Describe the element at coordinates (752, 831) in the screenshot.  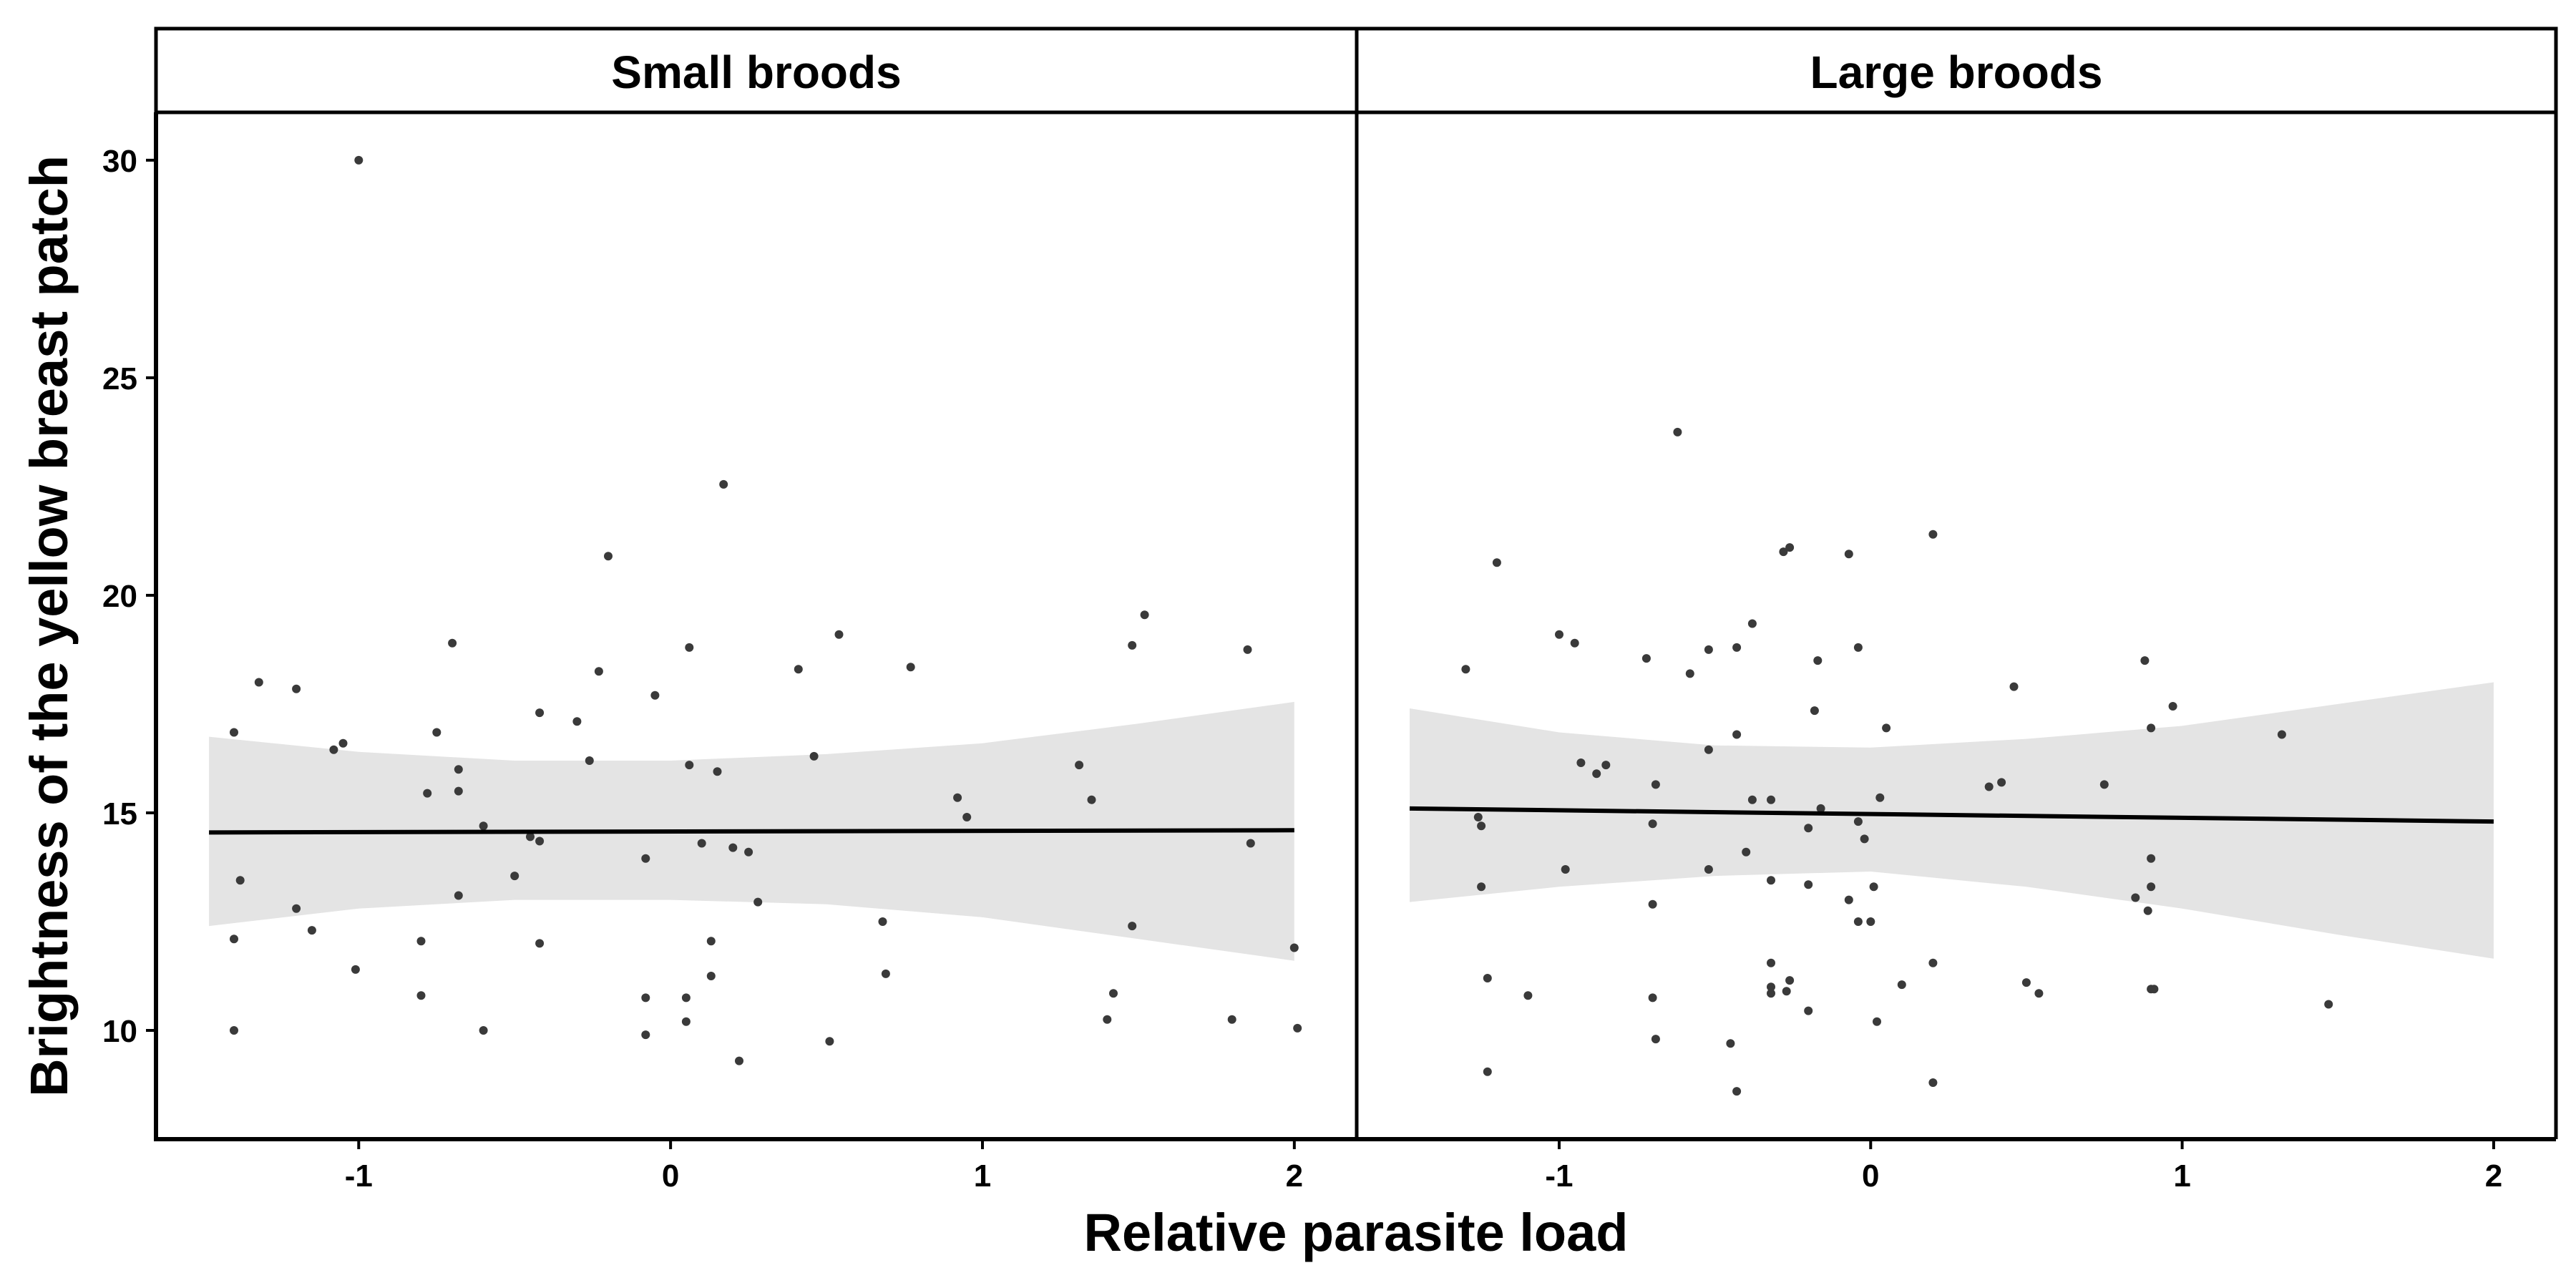
I see `panel-1-fit-line` at that location.